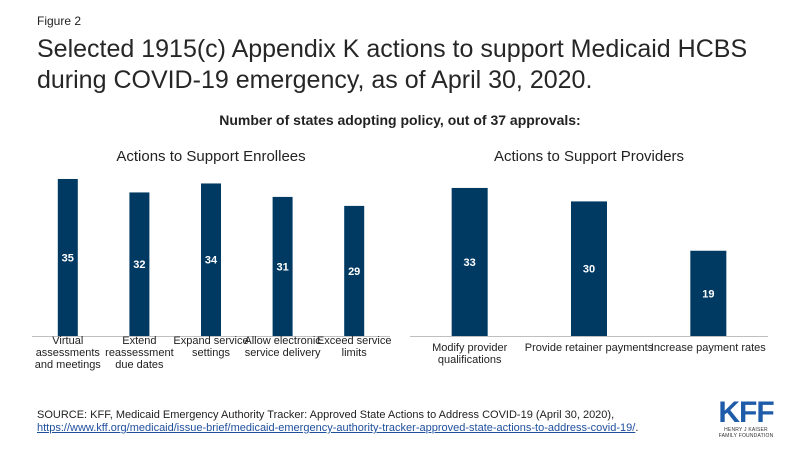  What do you see at coordinates (68, 365) in the screenshot?
I see `category-label-line: and meetings` at bounding box center [68, 365].